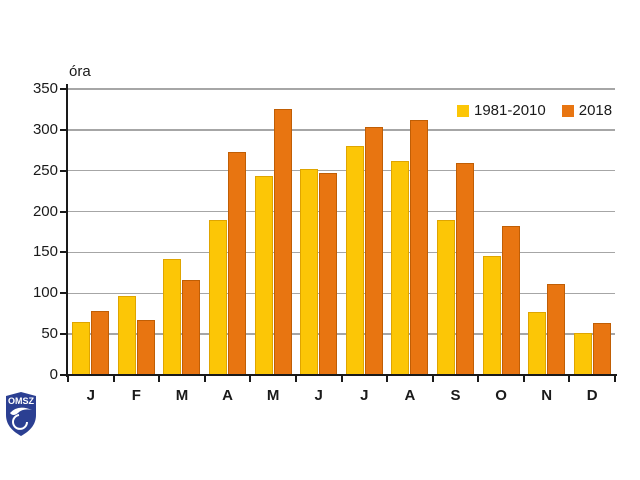 This screenshot has width=640, height=480. I want to click on logo-text: OMSZ, so click(21, 401).